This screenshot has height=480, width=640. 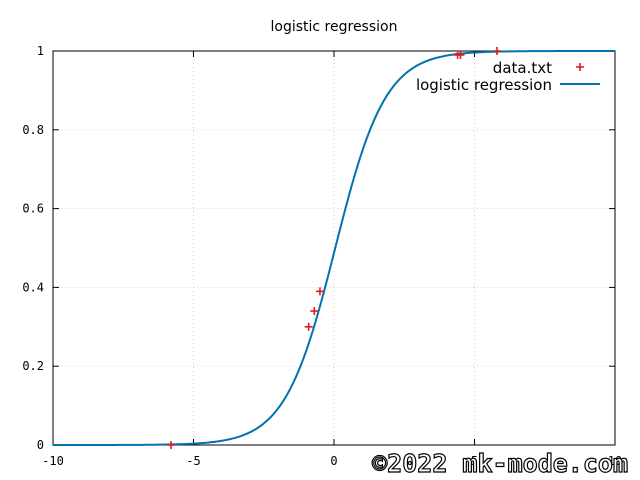 I want to click on y-tick-label: 1, so click(x=40, y=51).